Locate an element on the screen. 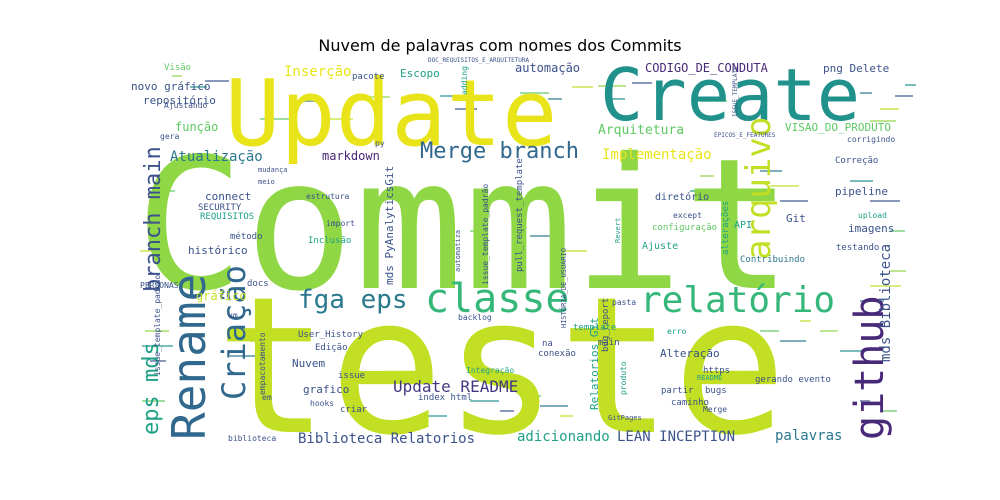 The width and height of the screenshot is (1000, 500). cloud-word: HISTÓRIA_DE_USUARIO is located at coordinates (563, 288).